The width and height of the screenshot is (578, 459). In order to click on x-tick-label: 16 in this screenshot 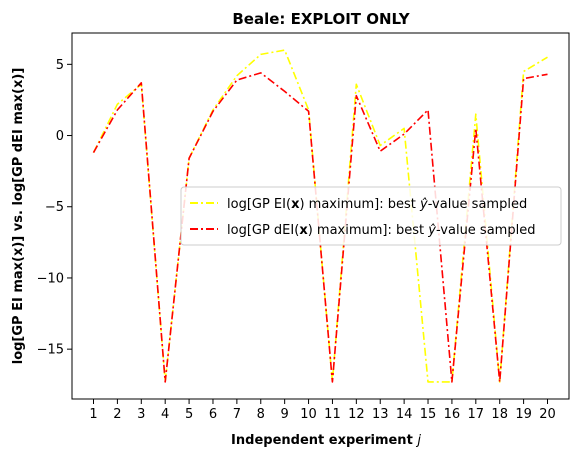, I will do `click(452, 414)`.